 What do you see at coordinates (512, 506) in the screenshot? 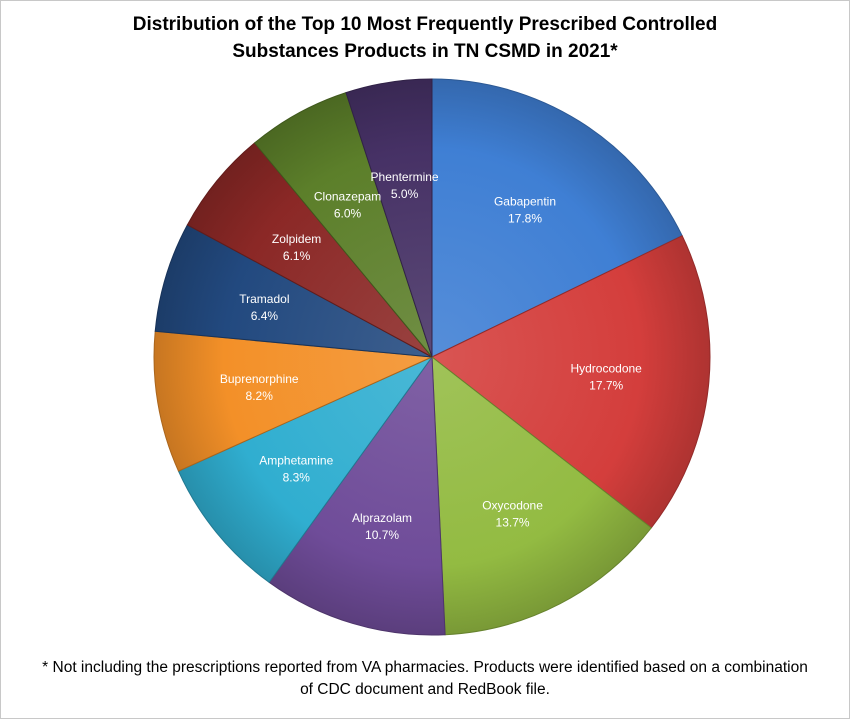
I see `slice-name-label: Oxycodone` at bounding box center [512, 506].